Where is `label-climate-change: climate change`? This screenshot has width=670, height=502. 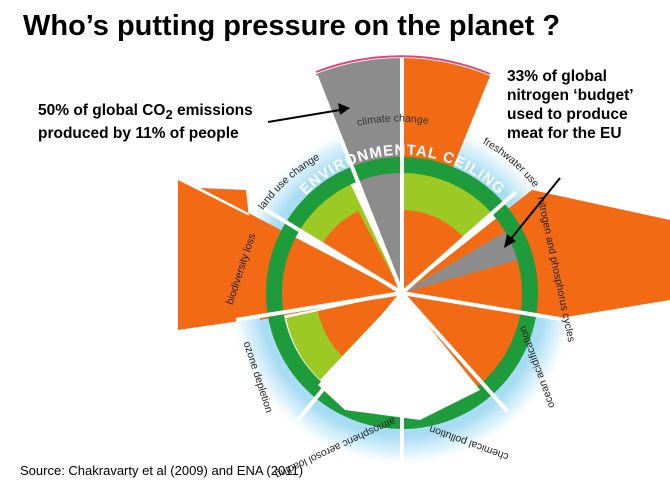
label-climate-change: climate change is located at coordinates (393, 120).